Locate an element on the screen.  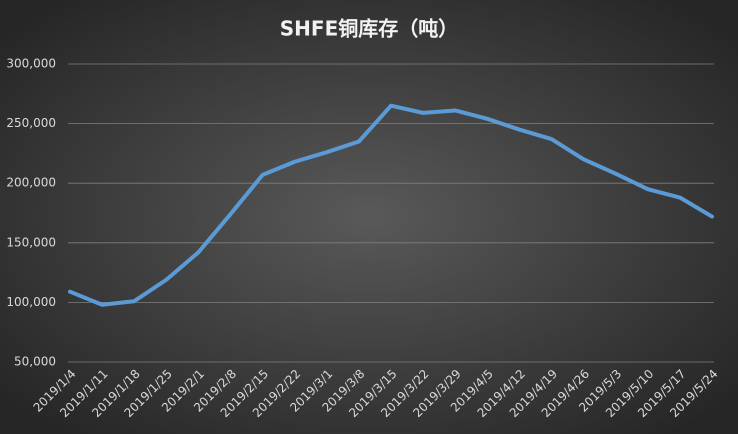
y-tick-label: 150,000 is located at coordinates (31, 242).